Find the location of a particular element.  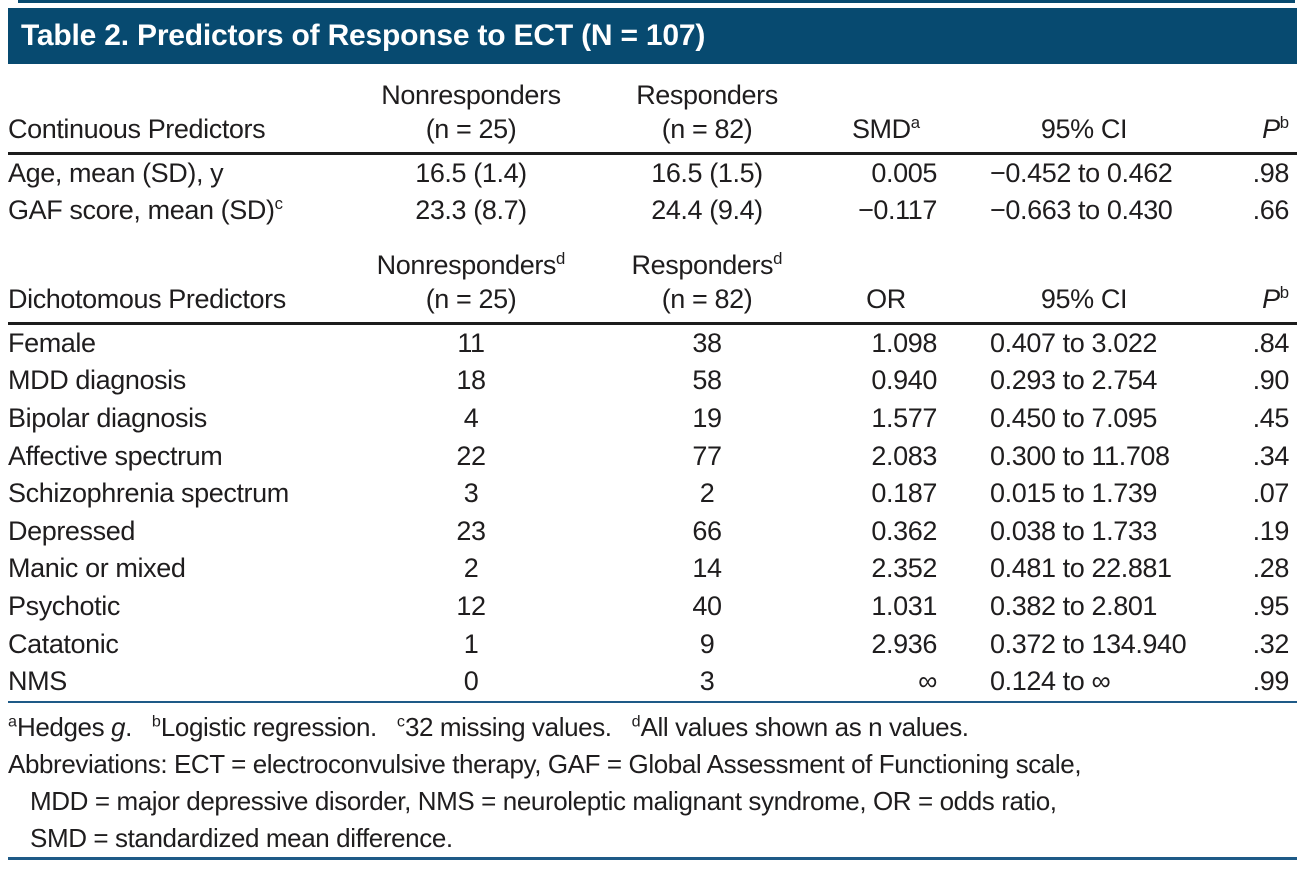

cell-nonresponders-value: 23.3 (8.7) is located at coordinates (471, 210).